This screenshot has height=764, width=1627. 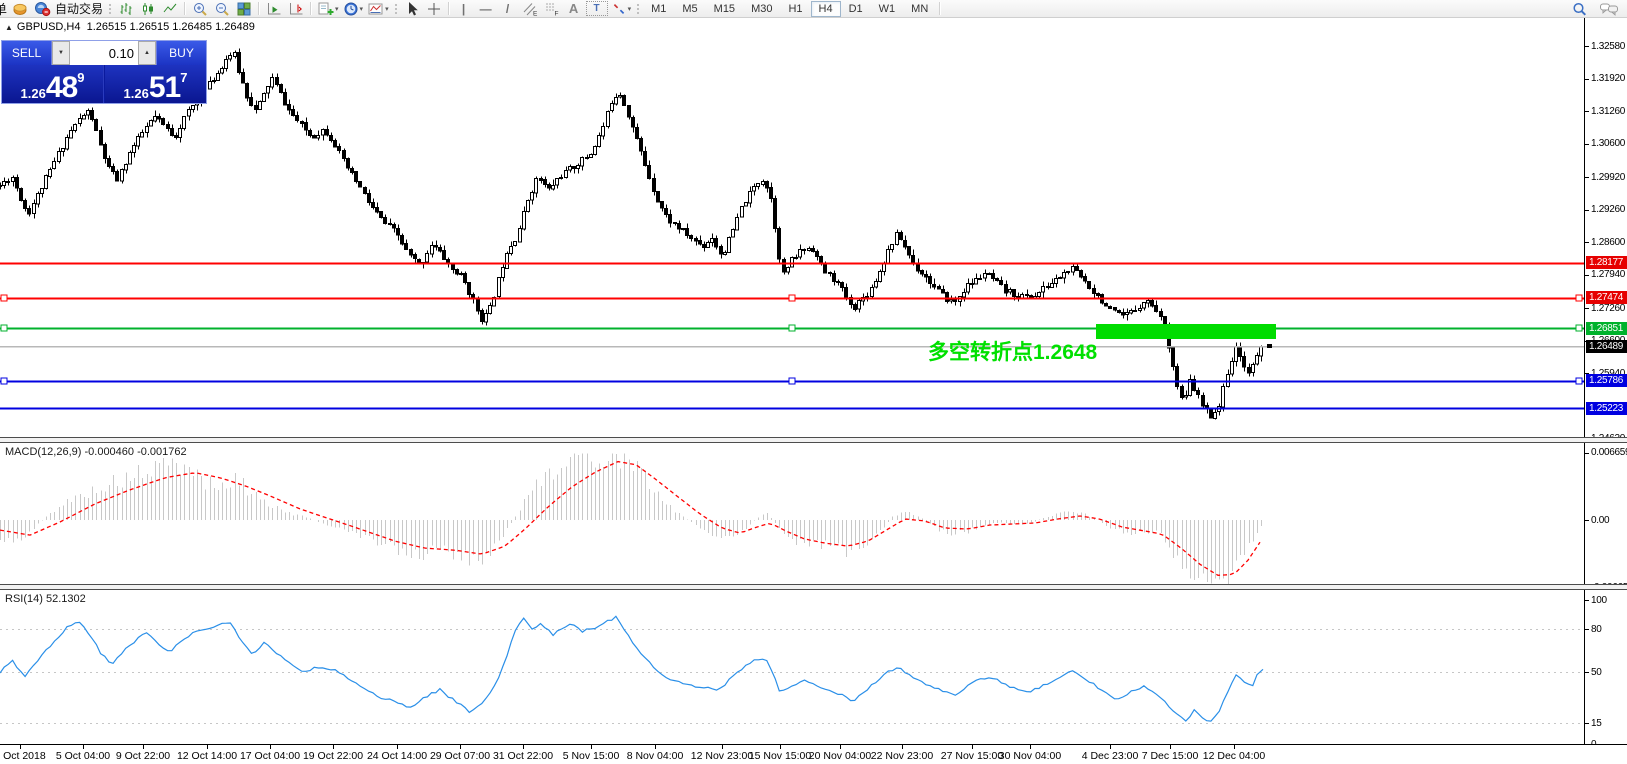 What do you see at coordinates (825, 8) in the screenshot?
I see `tf-h4-button: H4` at bounding box center [825, 8].